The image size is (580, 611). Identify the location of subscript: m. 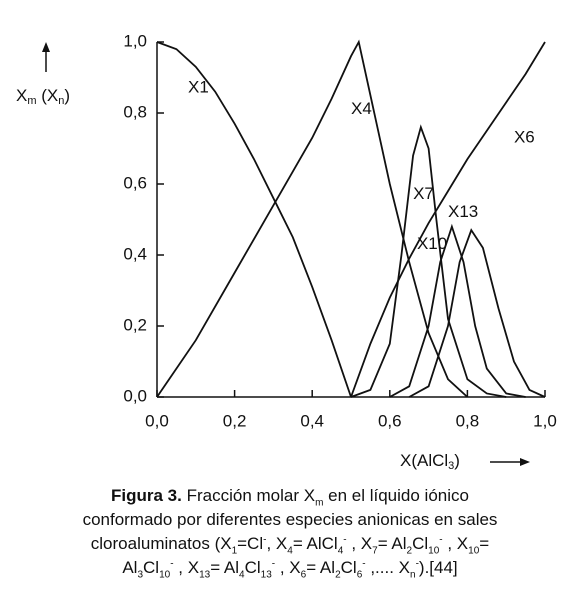
(31, 101).